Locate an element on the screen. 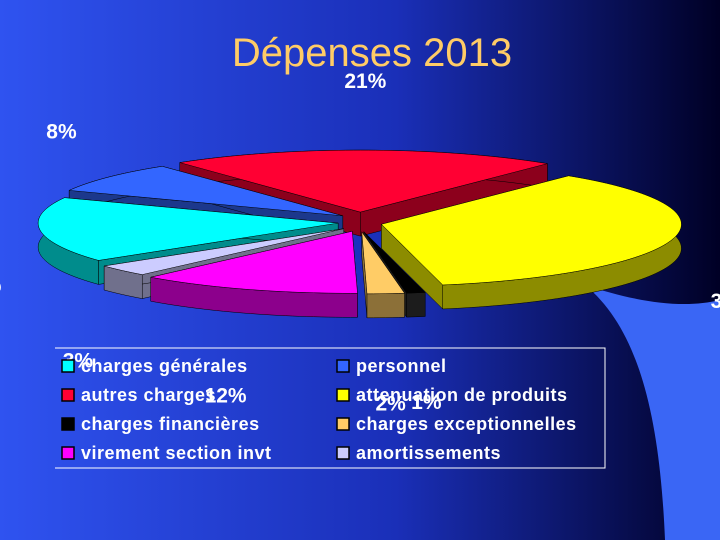  legend-label: virement section invt is located at coordinates (176, 453).